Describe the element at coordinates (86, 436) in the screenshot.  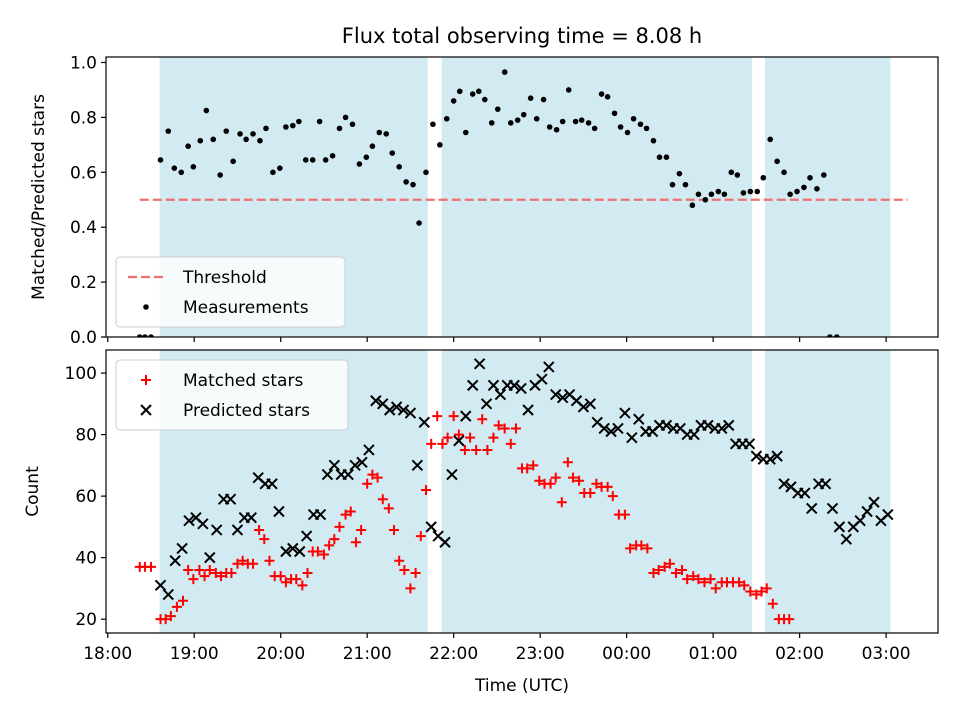
I see `y-tick-label: 80` at that location.